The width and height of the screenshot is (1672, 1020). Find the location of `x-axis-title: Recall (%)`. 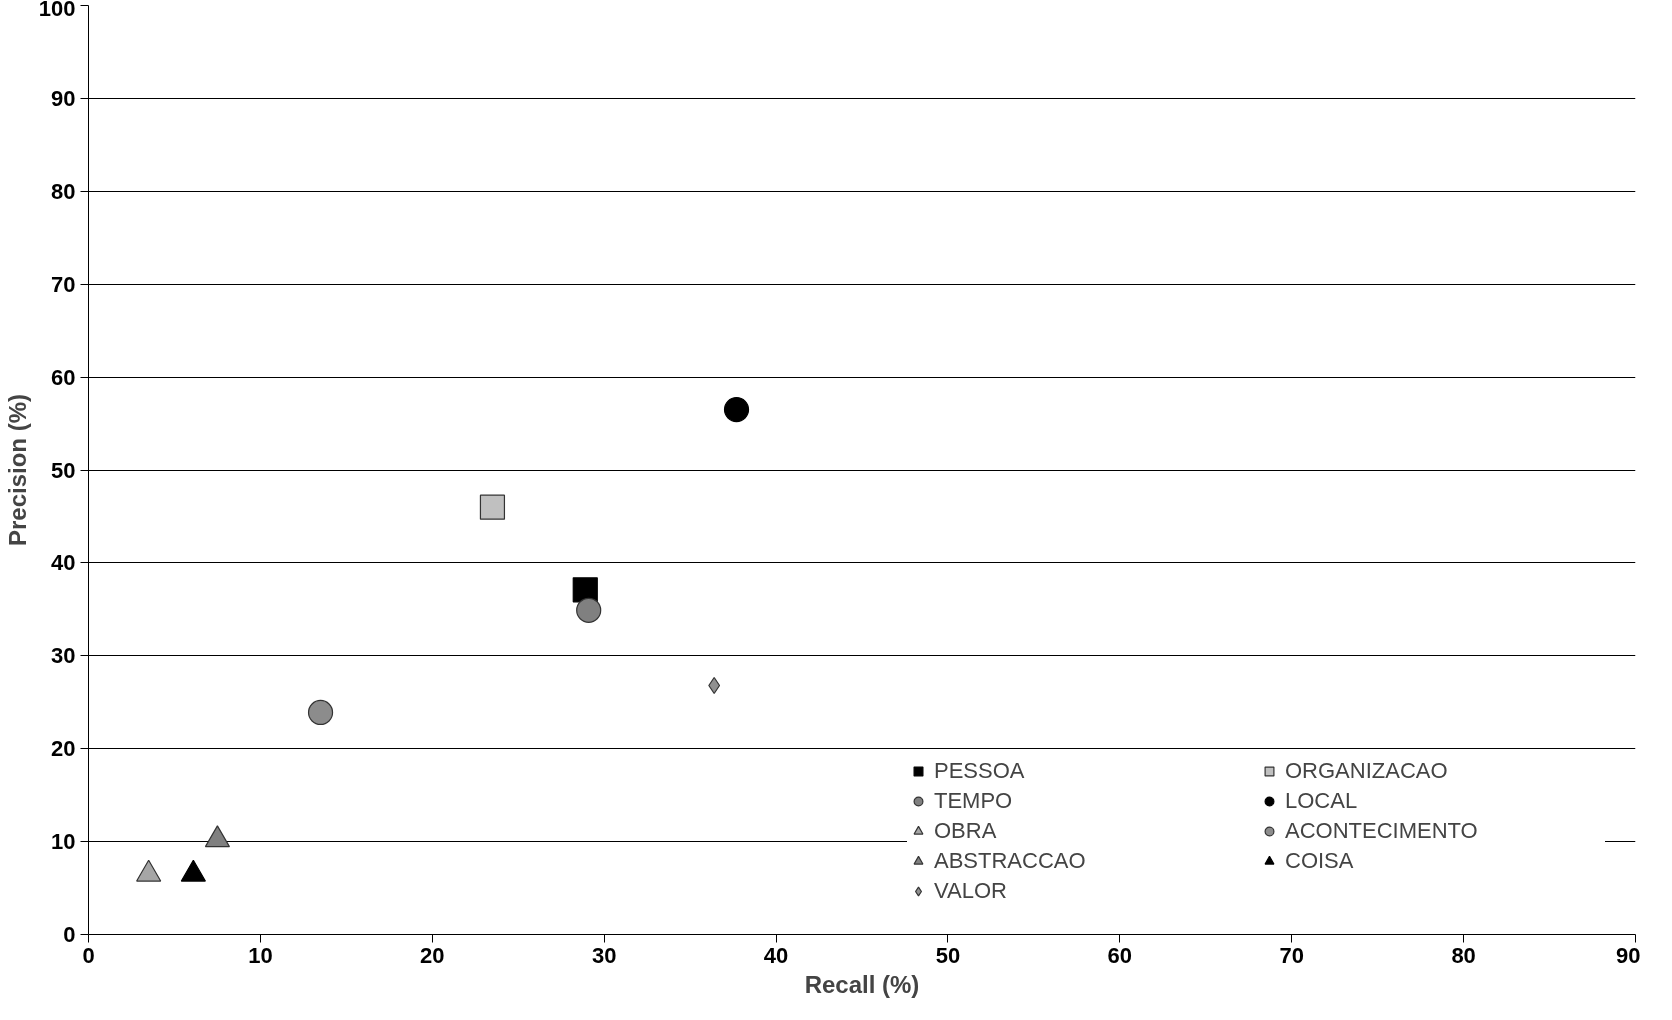

x-axis-title: Recall (%) is located at coordinates (862, 984).